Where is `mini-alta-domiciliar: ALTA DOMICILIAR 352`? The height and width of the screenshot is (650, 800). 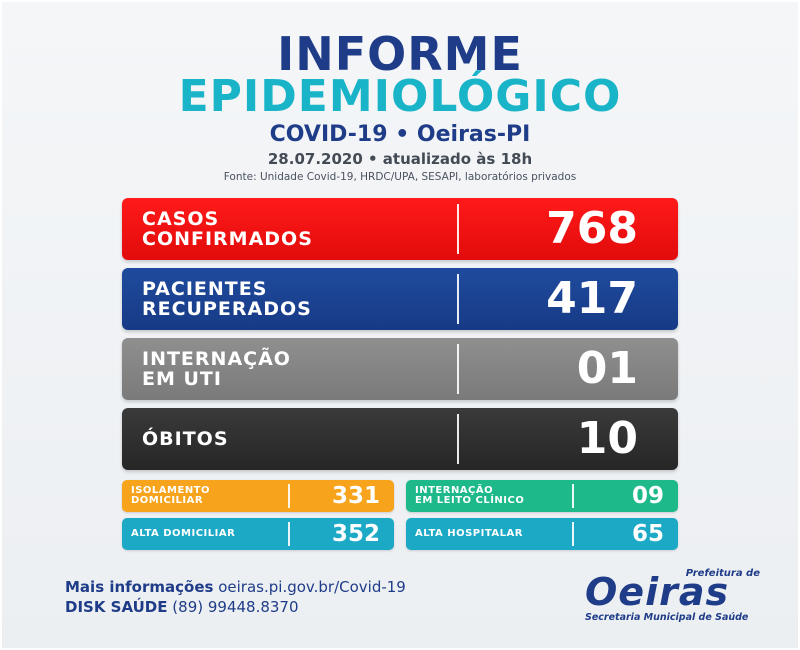
mini-alta-domiciliar: ALTA DOMICILIAR 352 is located at coordinates (258, 534).